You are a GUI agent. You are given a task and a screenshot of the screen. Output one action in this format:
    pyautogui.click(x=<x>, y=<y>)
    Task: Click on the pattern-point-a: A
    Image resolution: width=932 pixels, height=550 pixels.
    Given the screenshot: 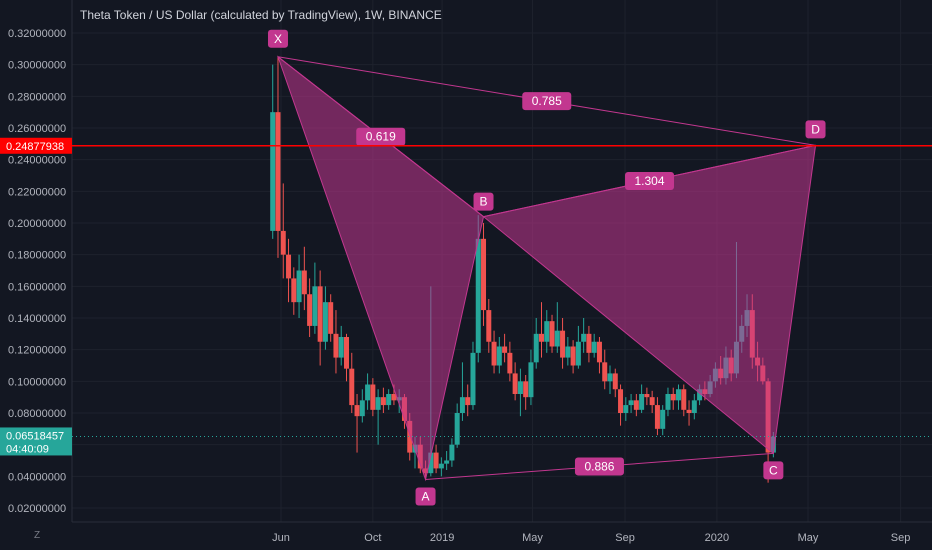 What is the action you would take?
    pyautogui.click(x=425, y=496)
    